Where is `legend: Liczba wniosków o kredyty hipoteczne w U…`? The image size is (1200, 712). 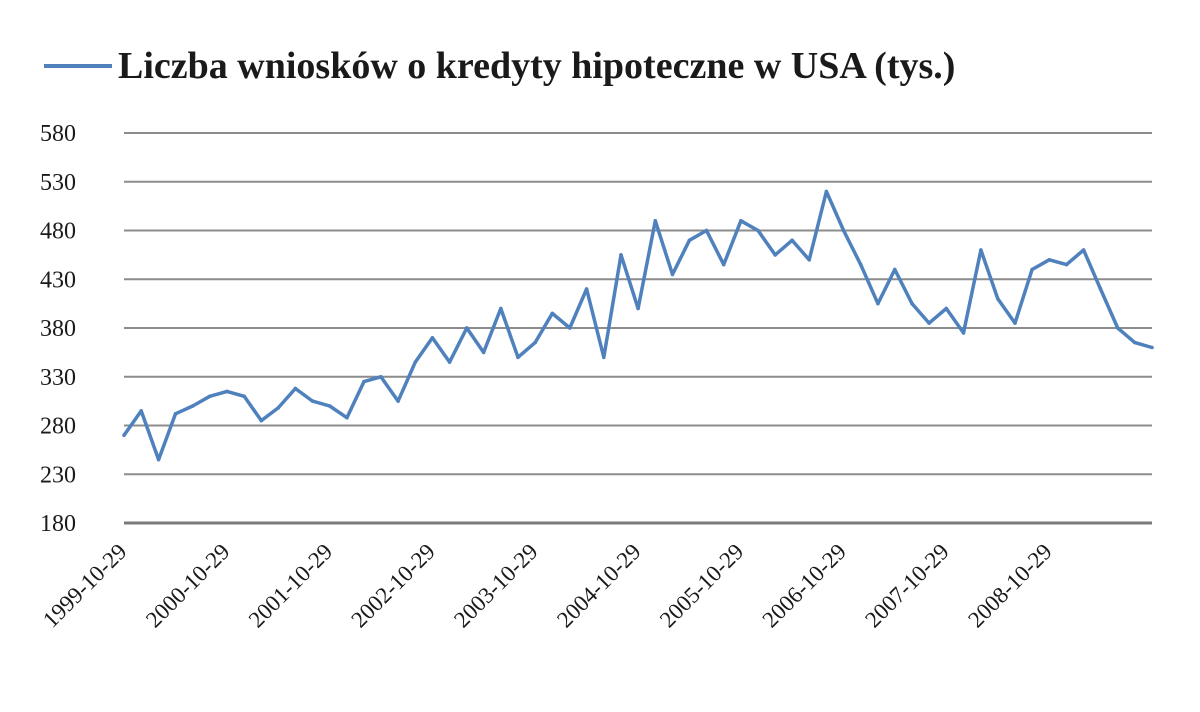
legend: Liczba wniosków o kredyty hipoteczne w U… is located at coordinates (499, 66).